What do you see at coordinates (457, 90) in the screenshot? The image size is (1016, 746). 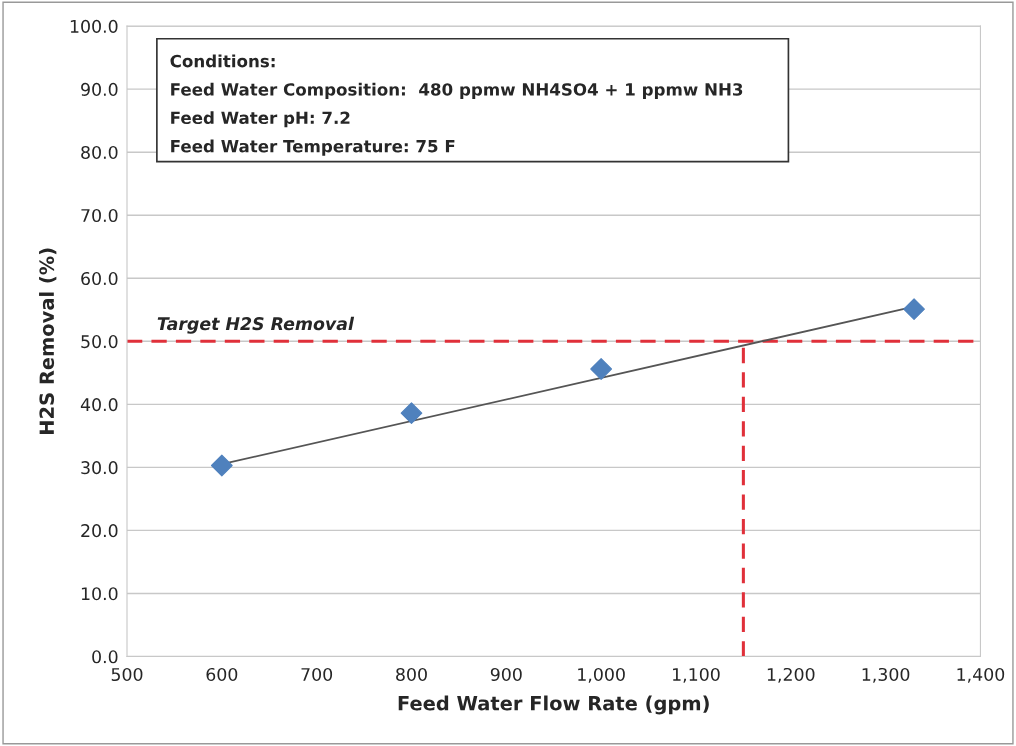 I see `annotation: Feed Water Composition: 480 ppmw NH4SO4 + 1 ppmw NH3` at bounding box center [457, 90].